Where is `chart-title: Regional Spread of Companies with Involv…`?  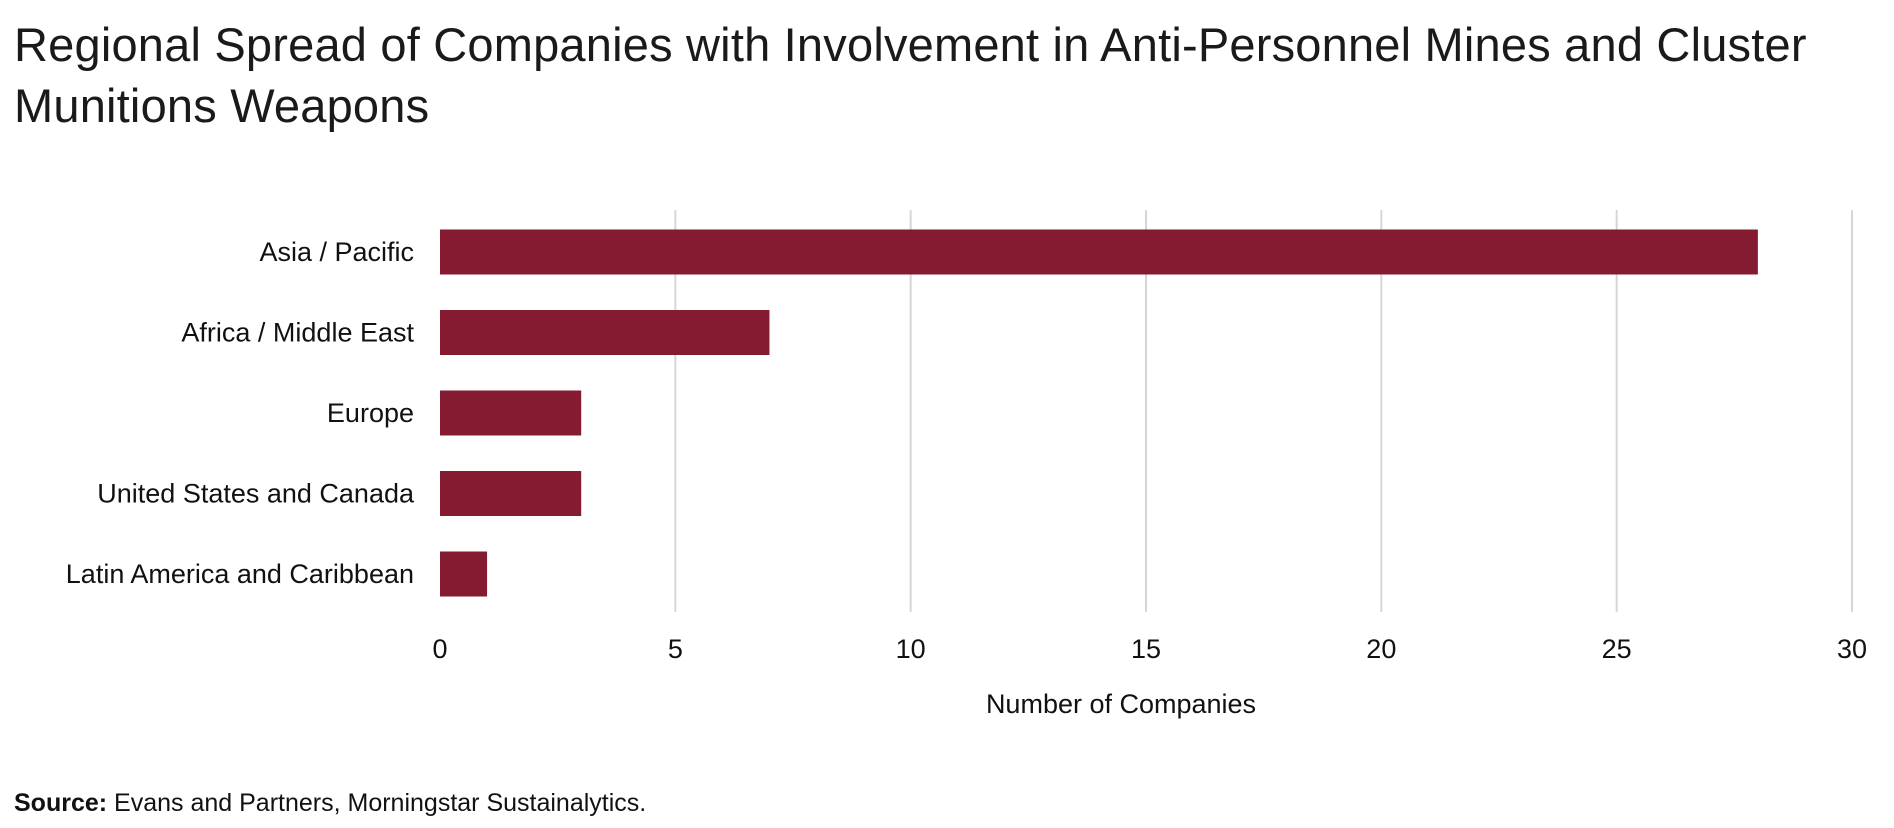
chart-title: Regional Spread of Companies with Involv… is located at coordinates (910, 75).